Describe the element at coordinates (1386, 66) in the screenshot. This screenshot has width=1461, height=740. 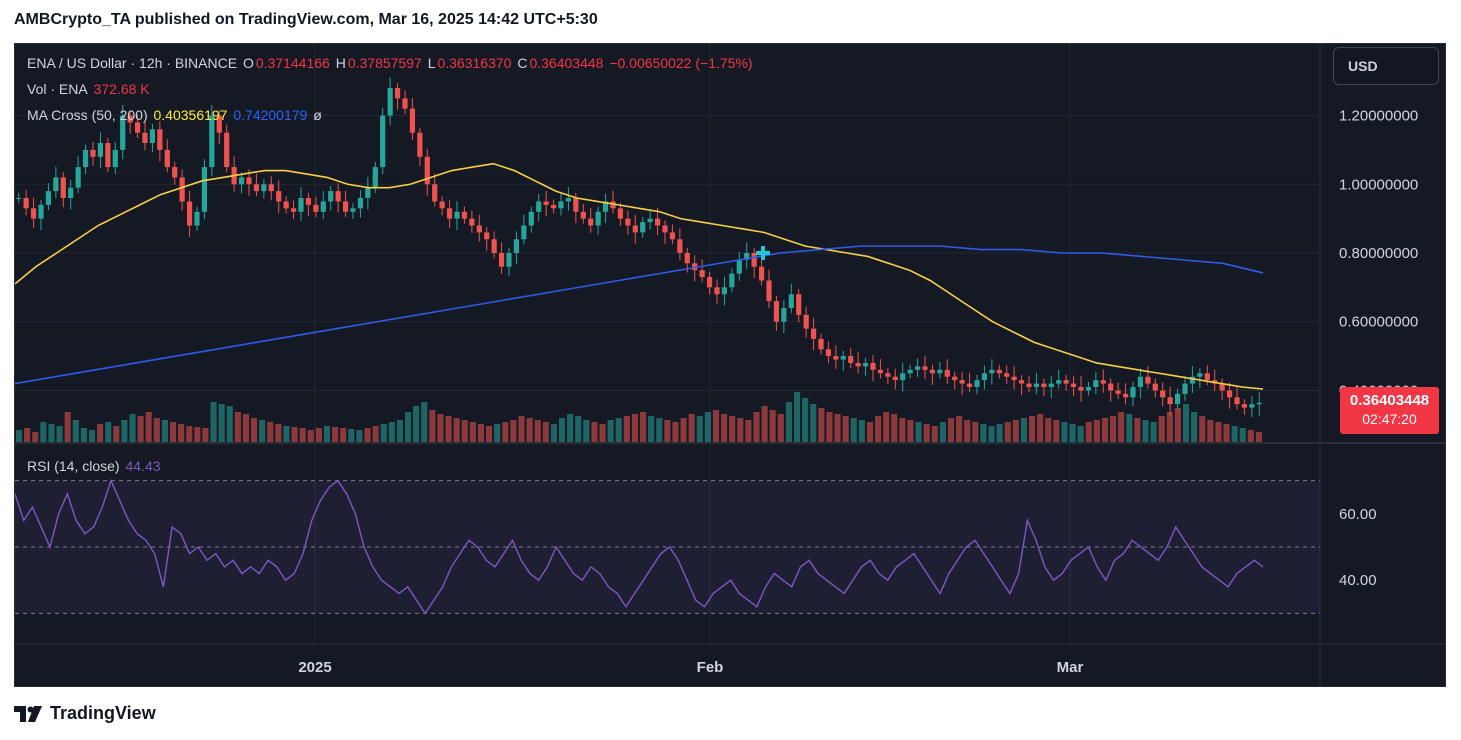
I see `currency-button: USD` at that location.